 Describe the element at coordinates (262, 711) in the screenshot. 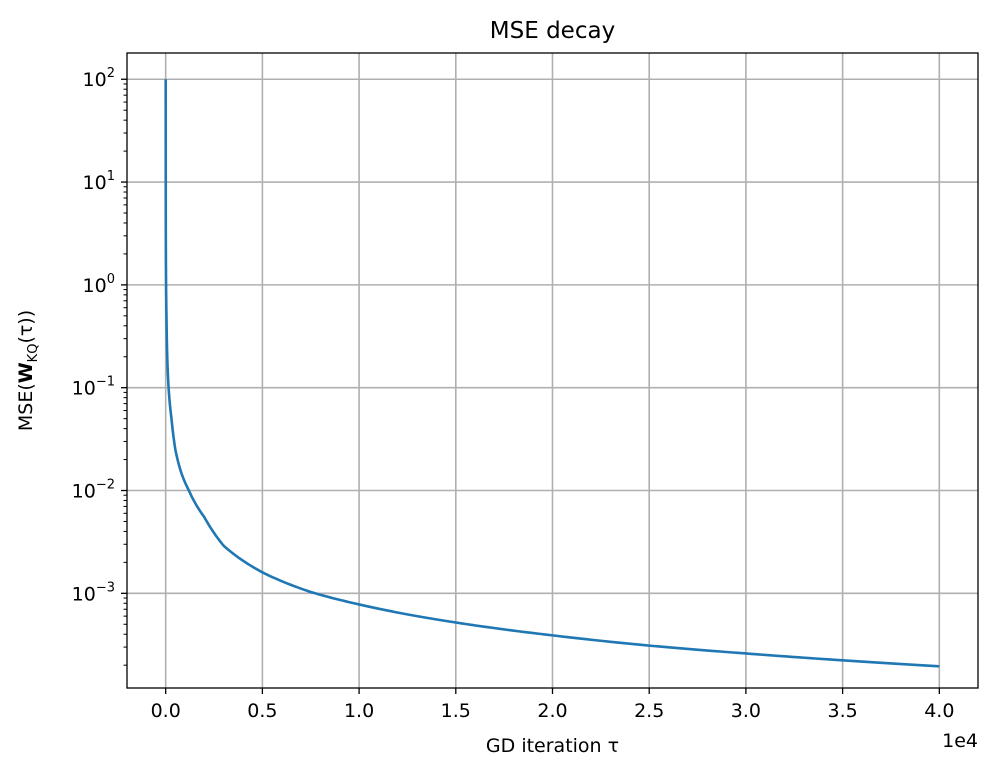

I see `x-tick-label: 0.5` at that location.